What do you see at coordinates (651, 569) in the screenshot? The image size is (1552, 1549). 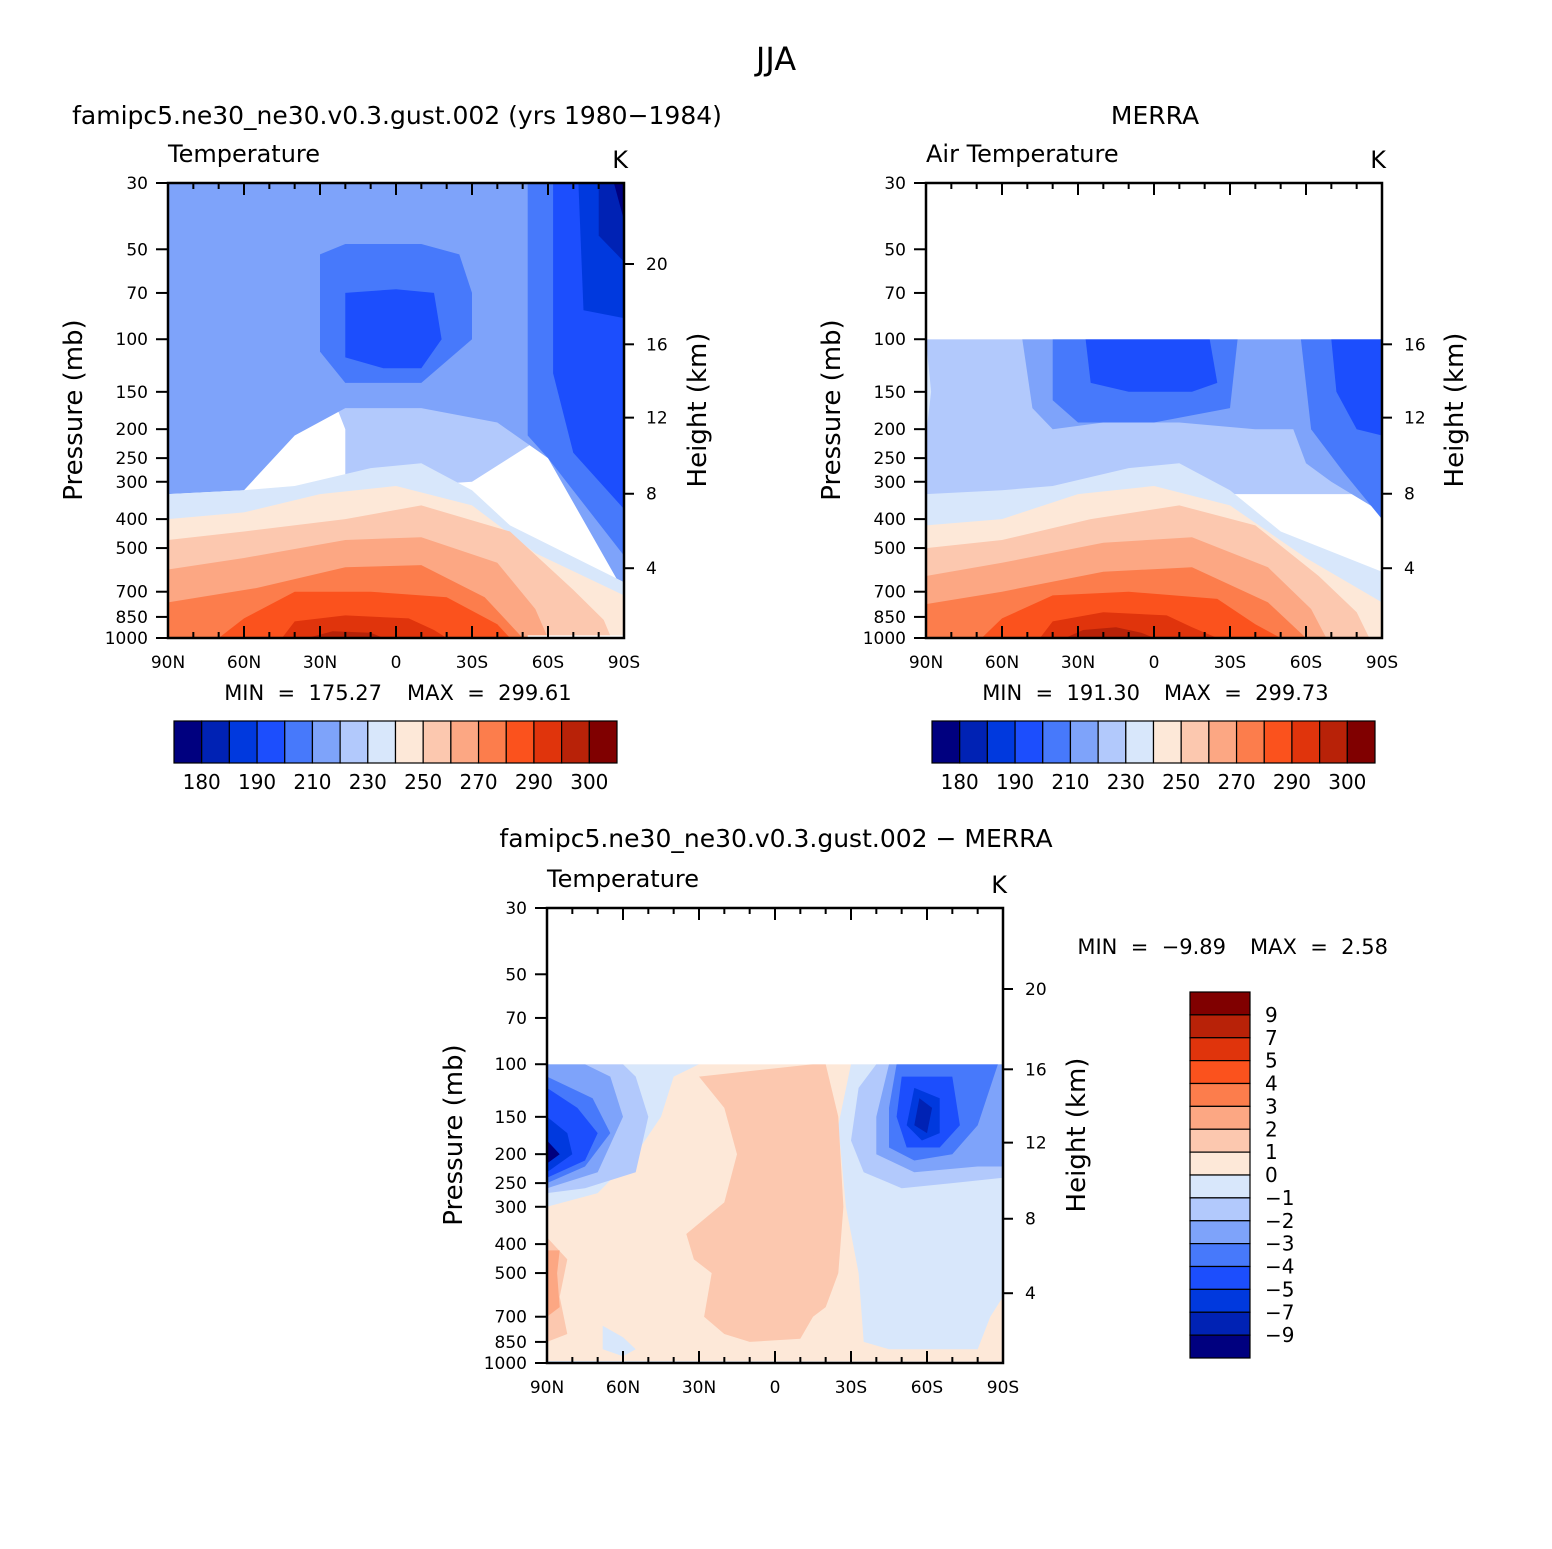 I see `height-tick-label: 4` at bounding box center [651, 569].